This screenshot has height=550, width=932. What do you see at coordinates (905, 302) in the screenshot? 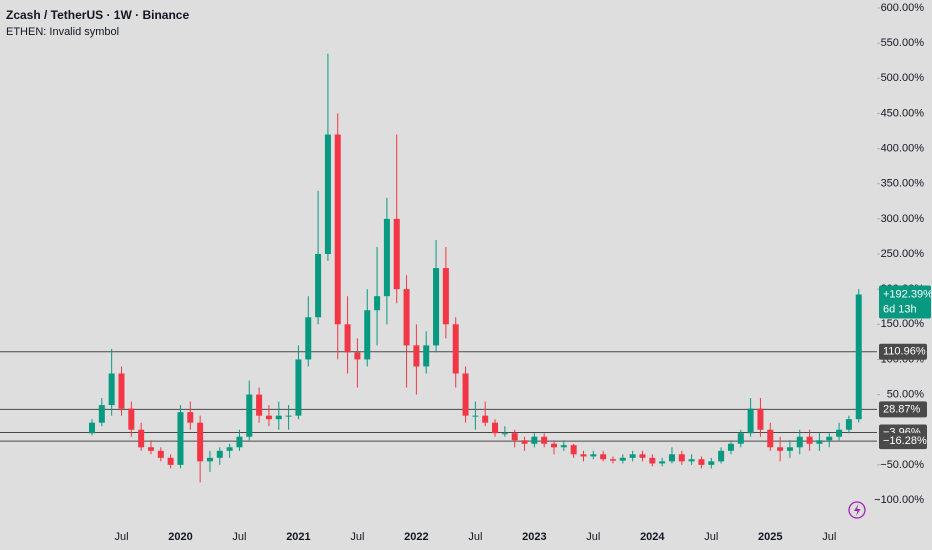
I see `last-price-box` at bounding box center [905, 302].